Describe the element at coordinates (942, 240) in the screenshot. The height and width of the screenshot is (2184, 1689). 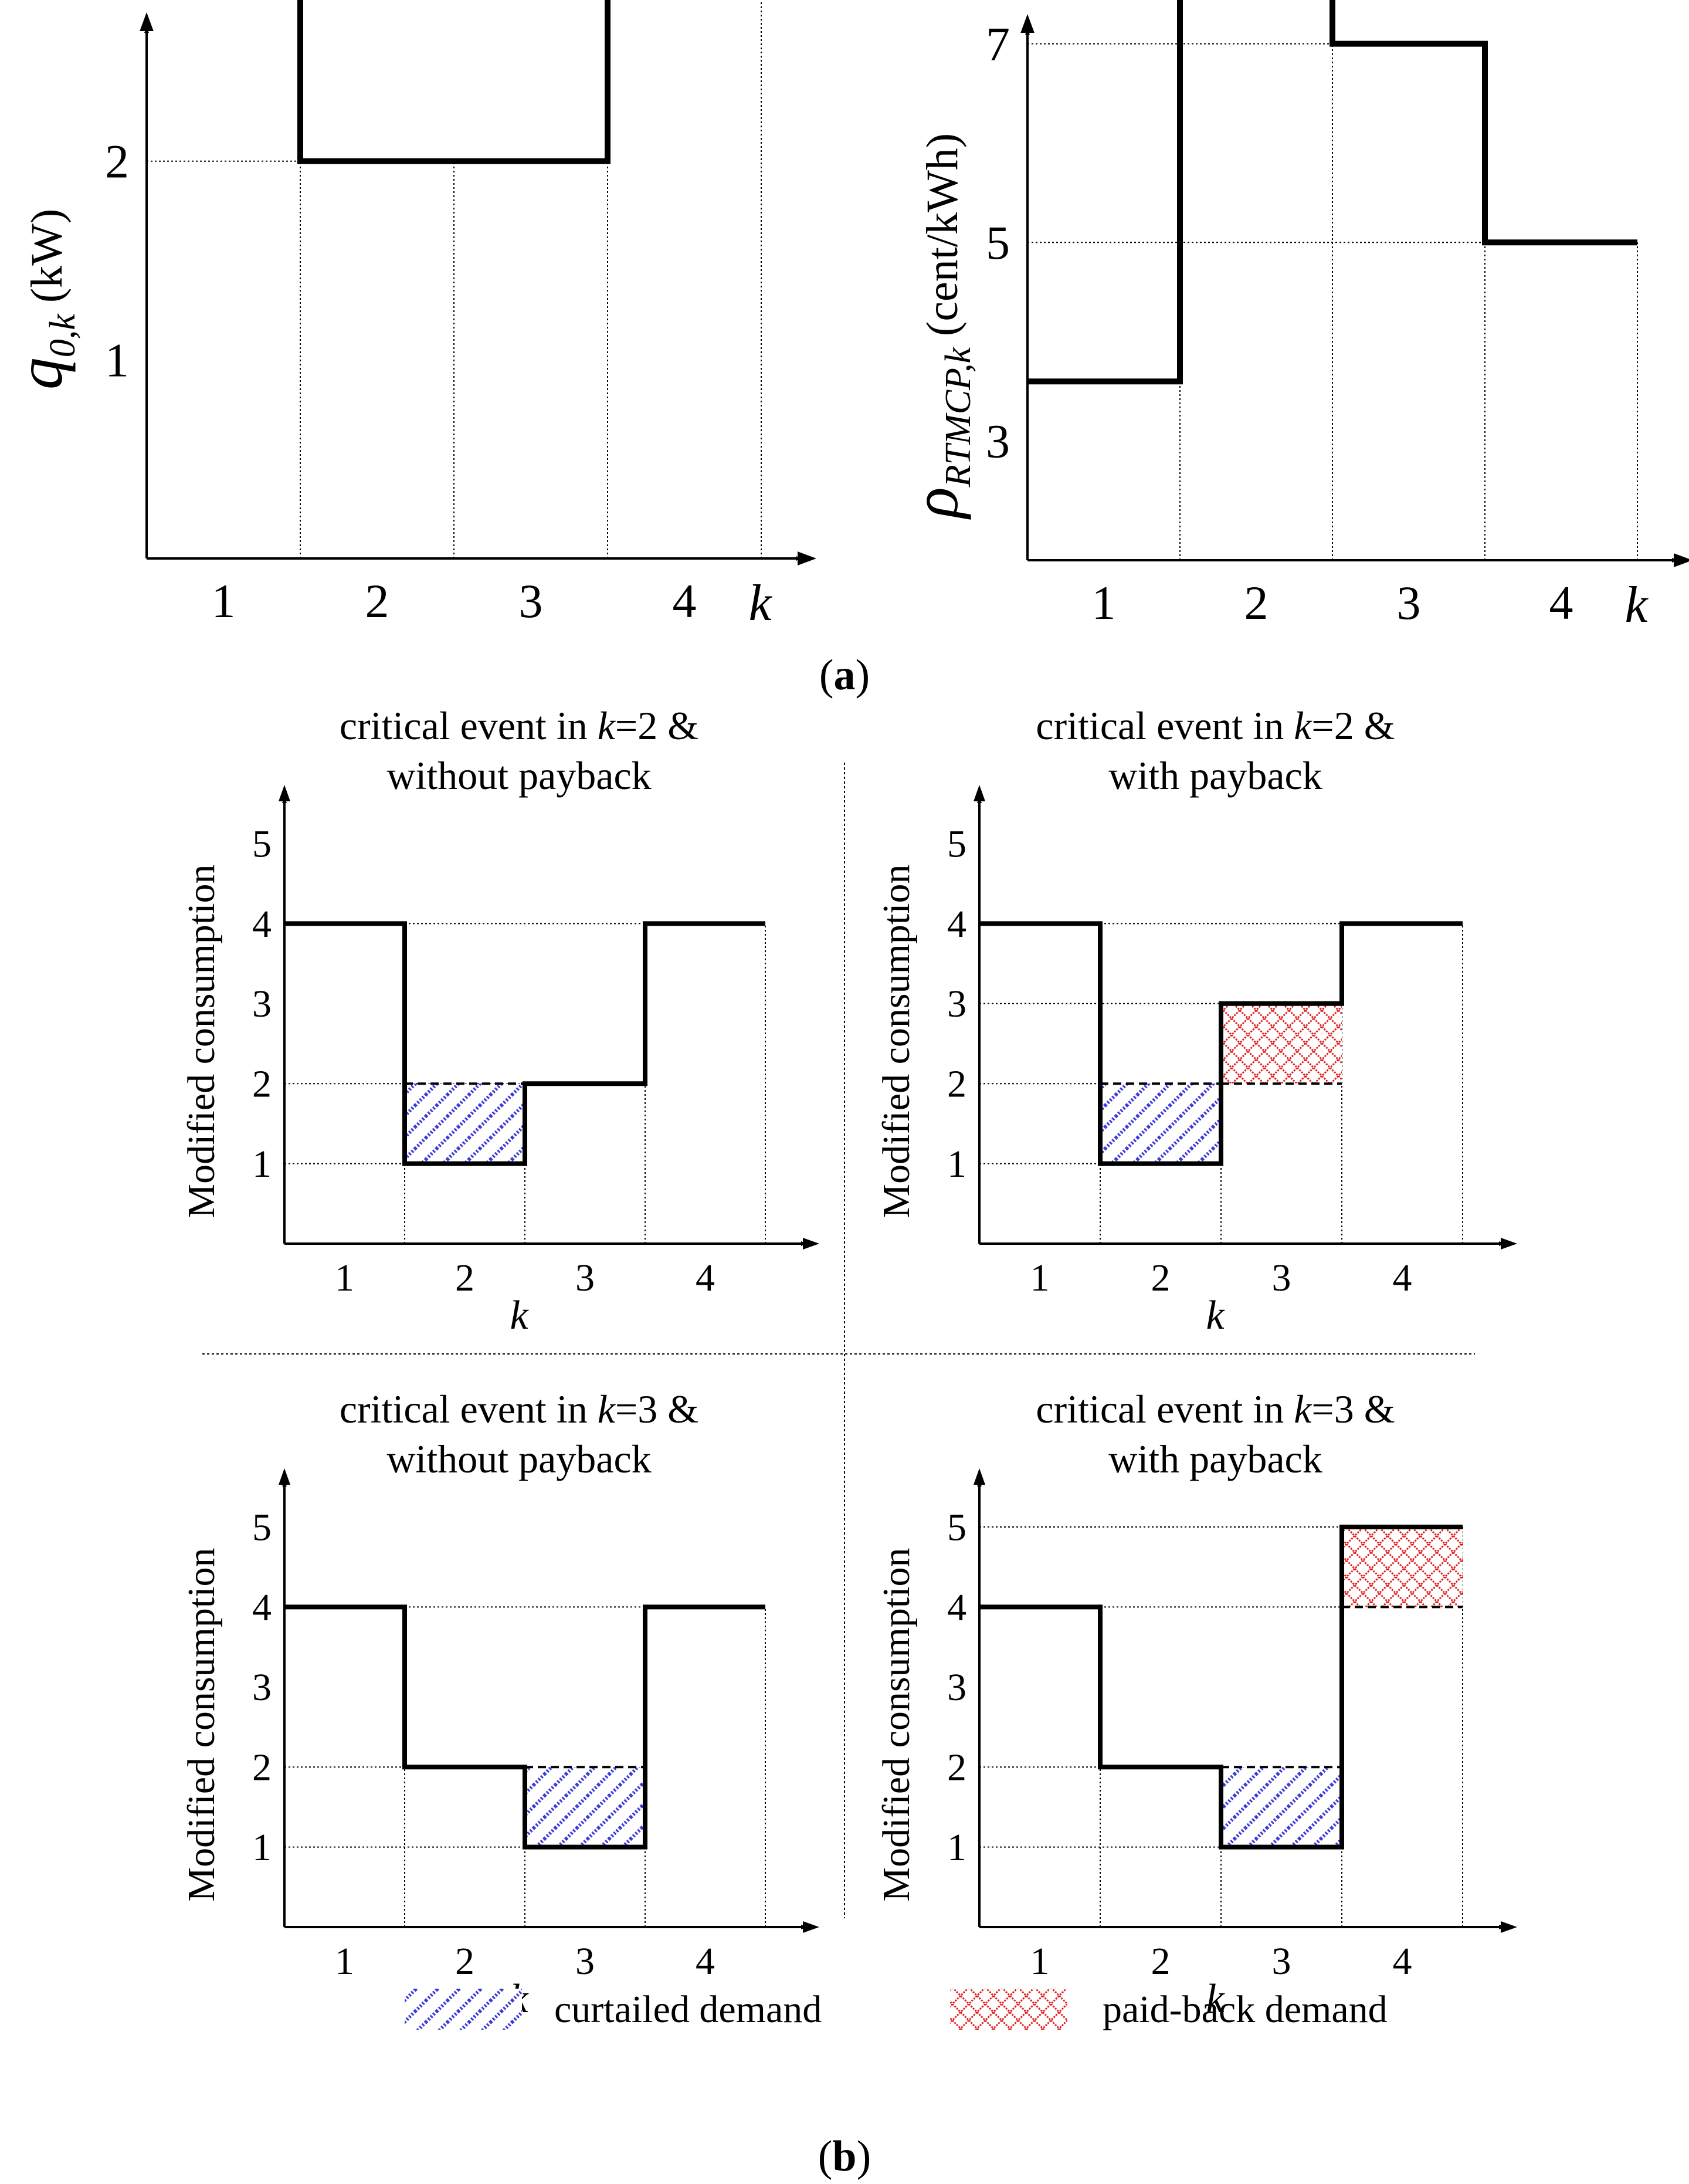
I see `y-axis-label-unit: (cent/kWh)` at that location.